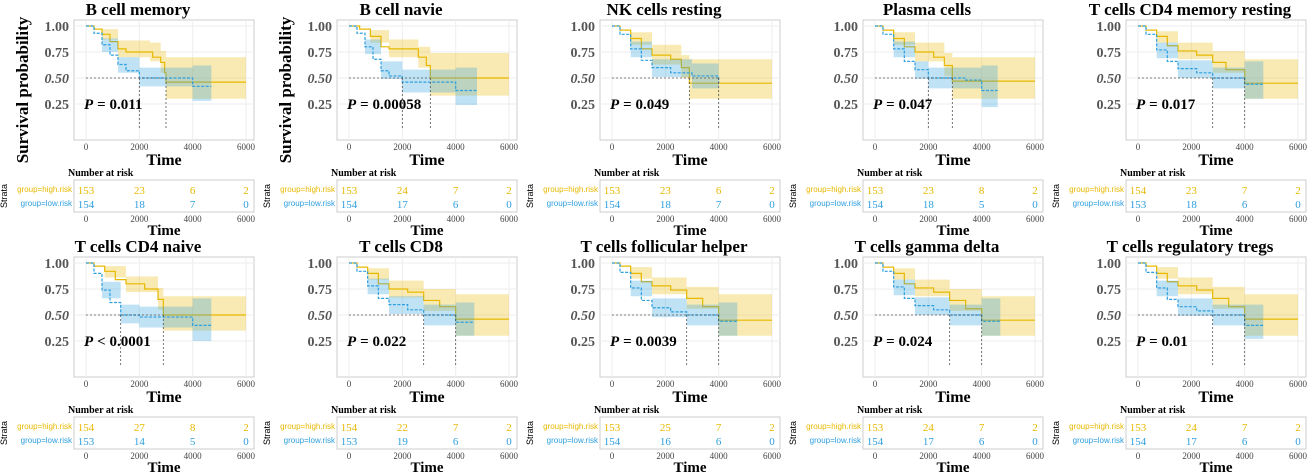  What do you see at coordinates (138, 246) in the screenshot?
I see `panel-title: T cells CD4 naive` at bounding box center [138, 246].